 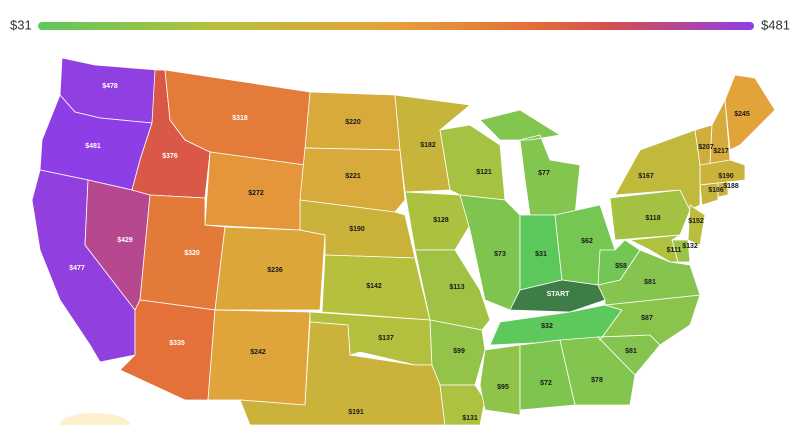 What do you see at coordinates (93, 146) in the screenshot?
I see `state-label: $481` at bounding box center [93, 146].